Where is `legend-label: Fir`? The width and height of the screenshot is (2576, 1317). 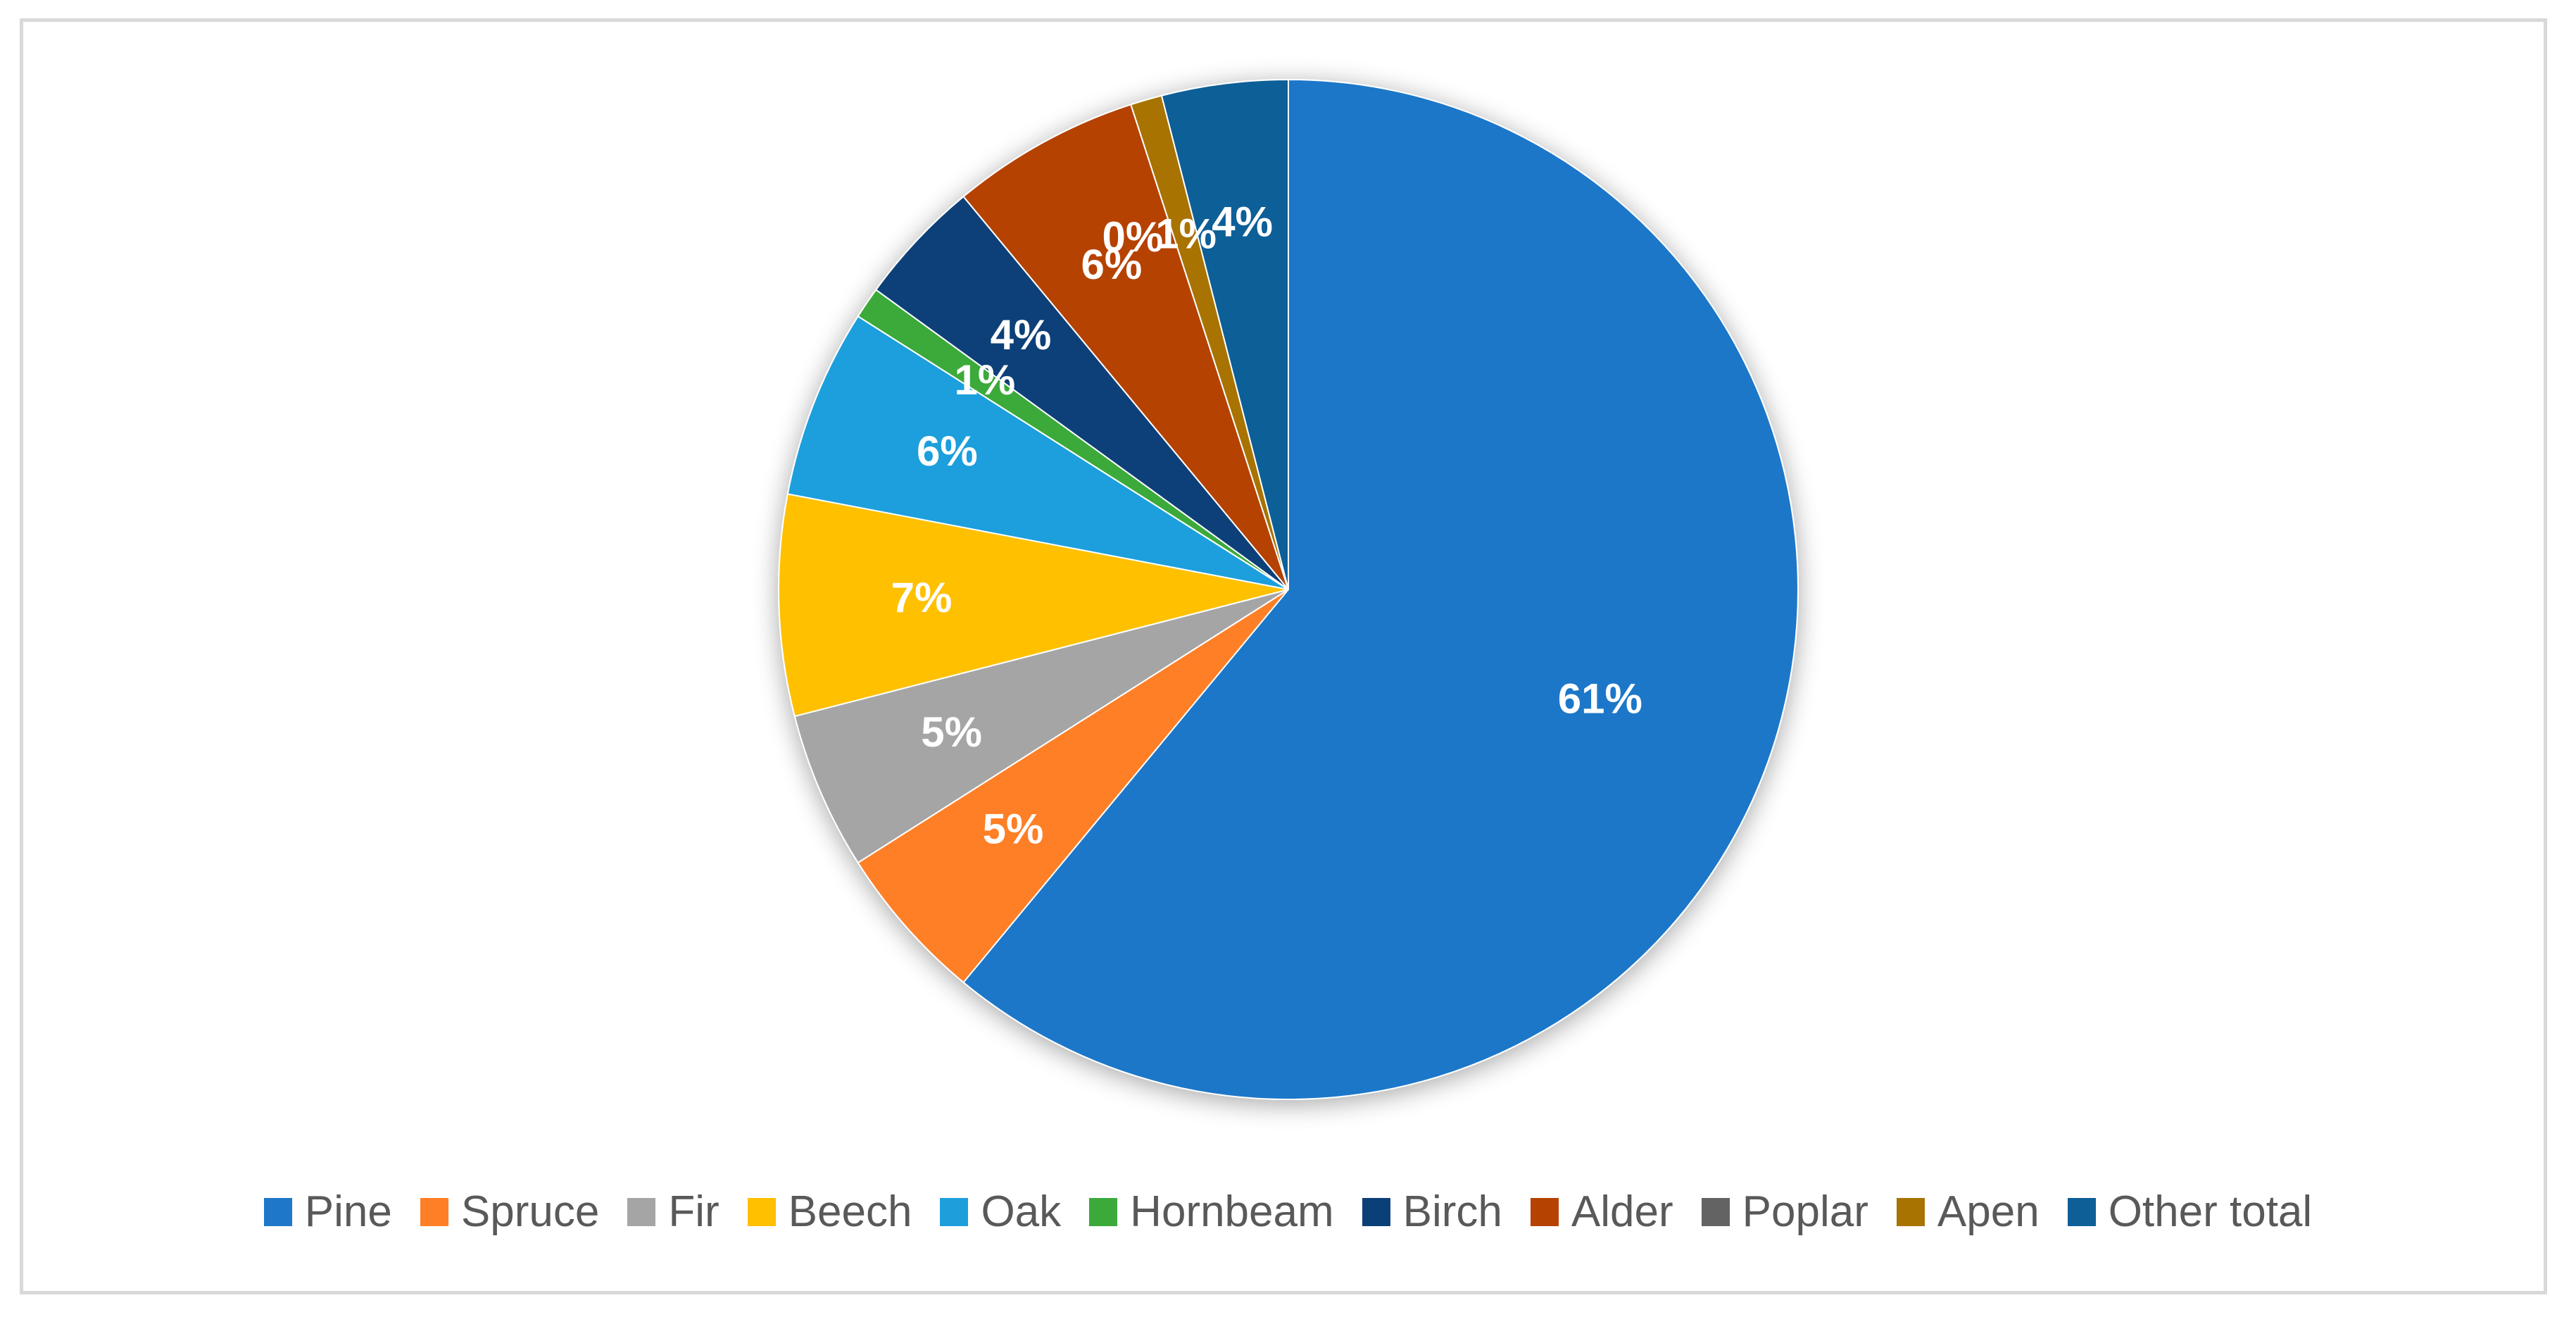
legend-label: Fir is located at coordinates (694, 1211).